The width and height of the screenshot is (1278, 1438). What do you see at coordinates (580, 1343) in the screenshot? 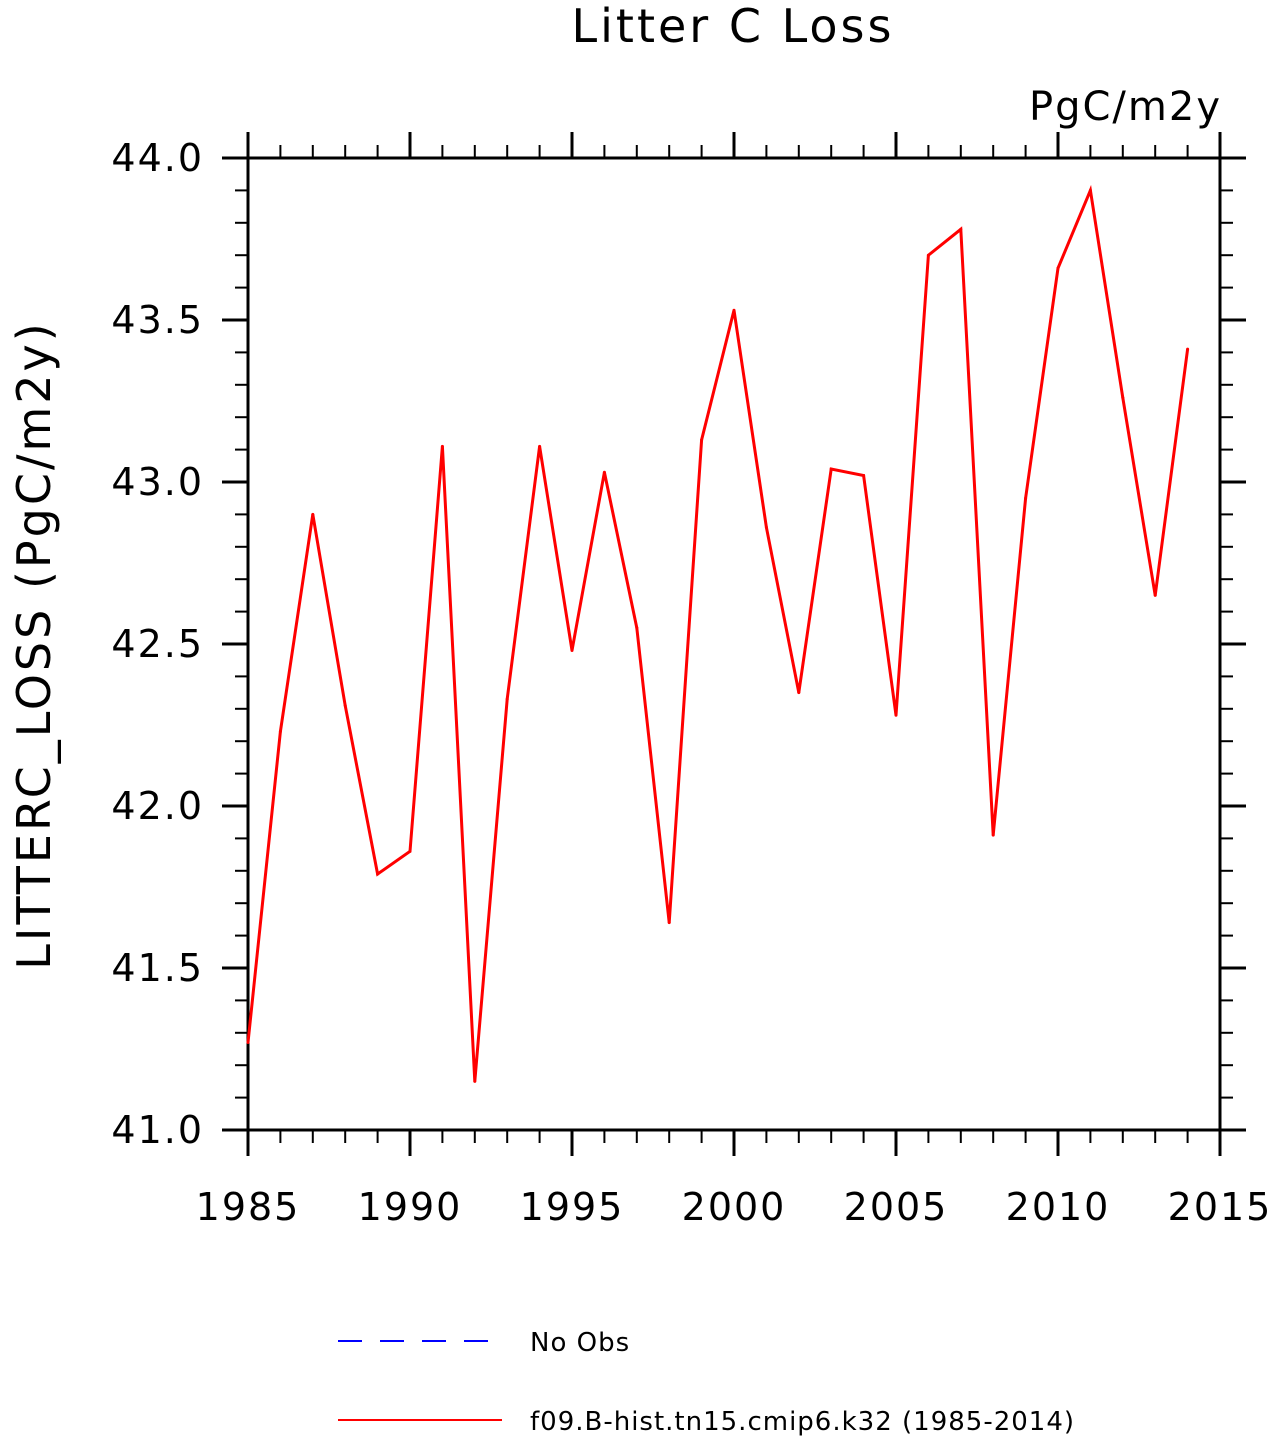
I see `legend-label-no-obs: No Obs` at bounding box center [580, 1343].